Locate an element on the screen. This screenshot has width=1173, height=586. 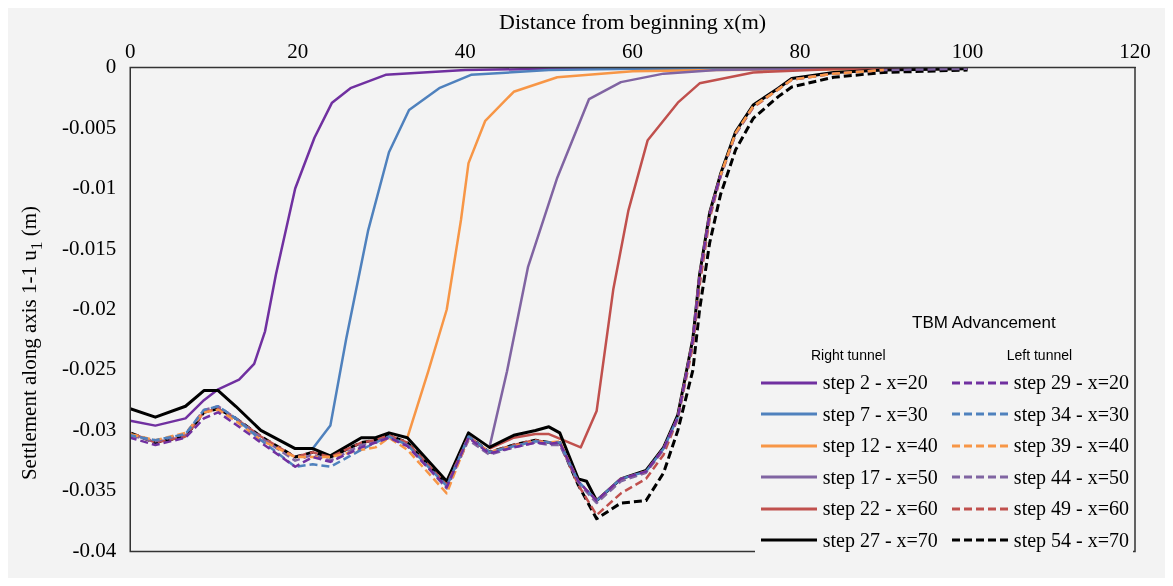
legend-label: step 49 - x=60 is located at coordinates (1071, 509).